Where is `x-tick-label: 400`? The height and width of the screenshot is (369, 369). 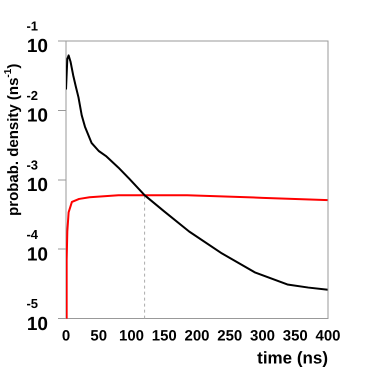 x-tick-label: 400 is located at coordinates (328, 336).